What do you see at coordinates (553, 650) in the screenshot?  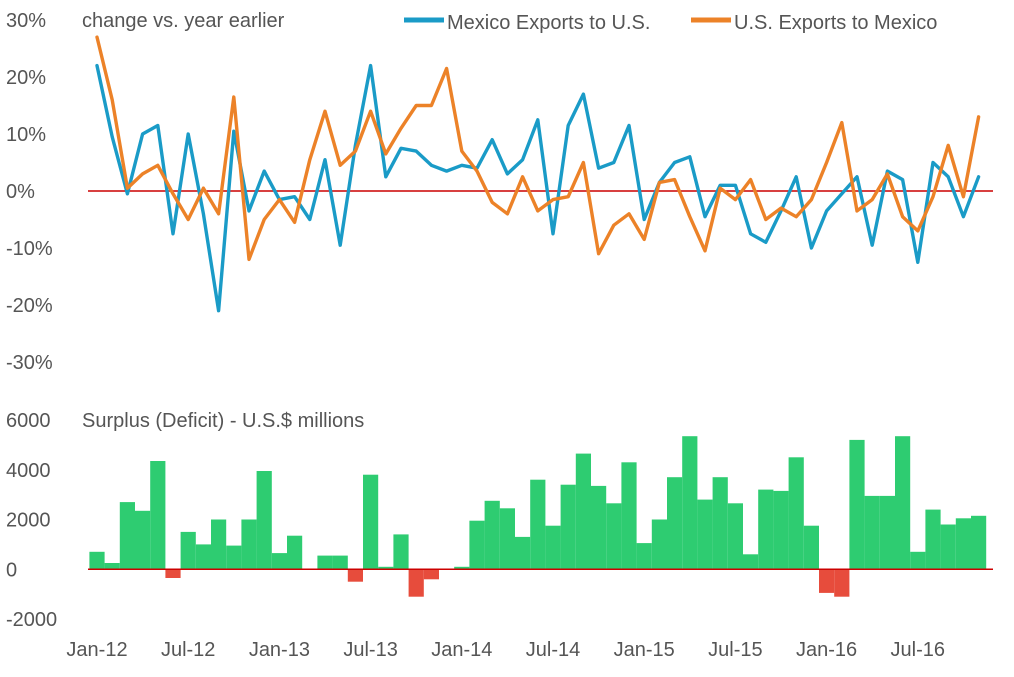 I see `x-tick-label: Jul-14` at bounding box center [553, 650].